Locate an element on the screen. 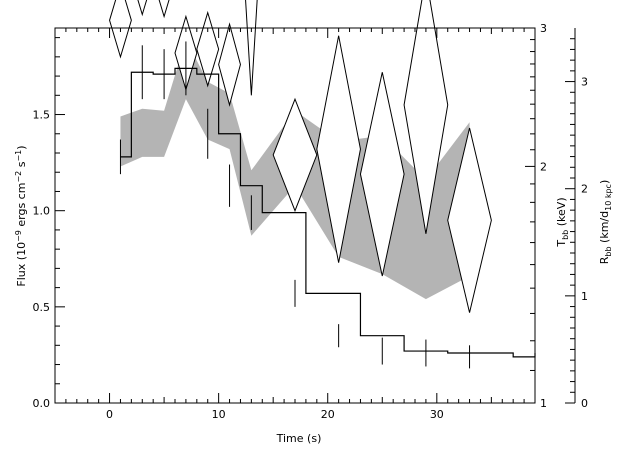  y-axis-label-temperature: Tbb (keV) is located at coordinates (562, 222).